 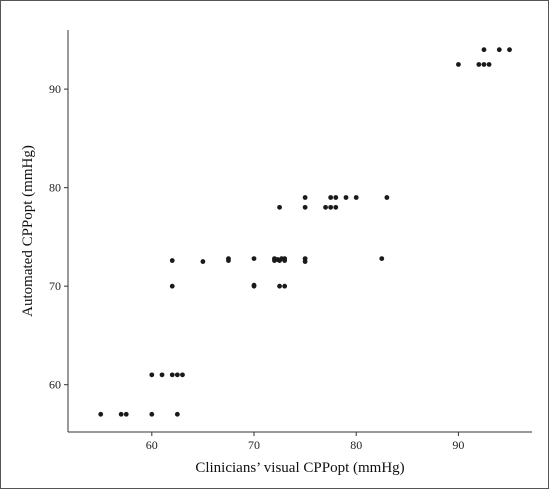 I want to click on y-axis-title: Automated CPPopt (mmHg), so click(x=28, y=231).